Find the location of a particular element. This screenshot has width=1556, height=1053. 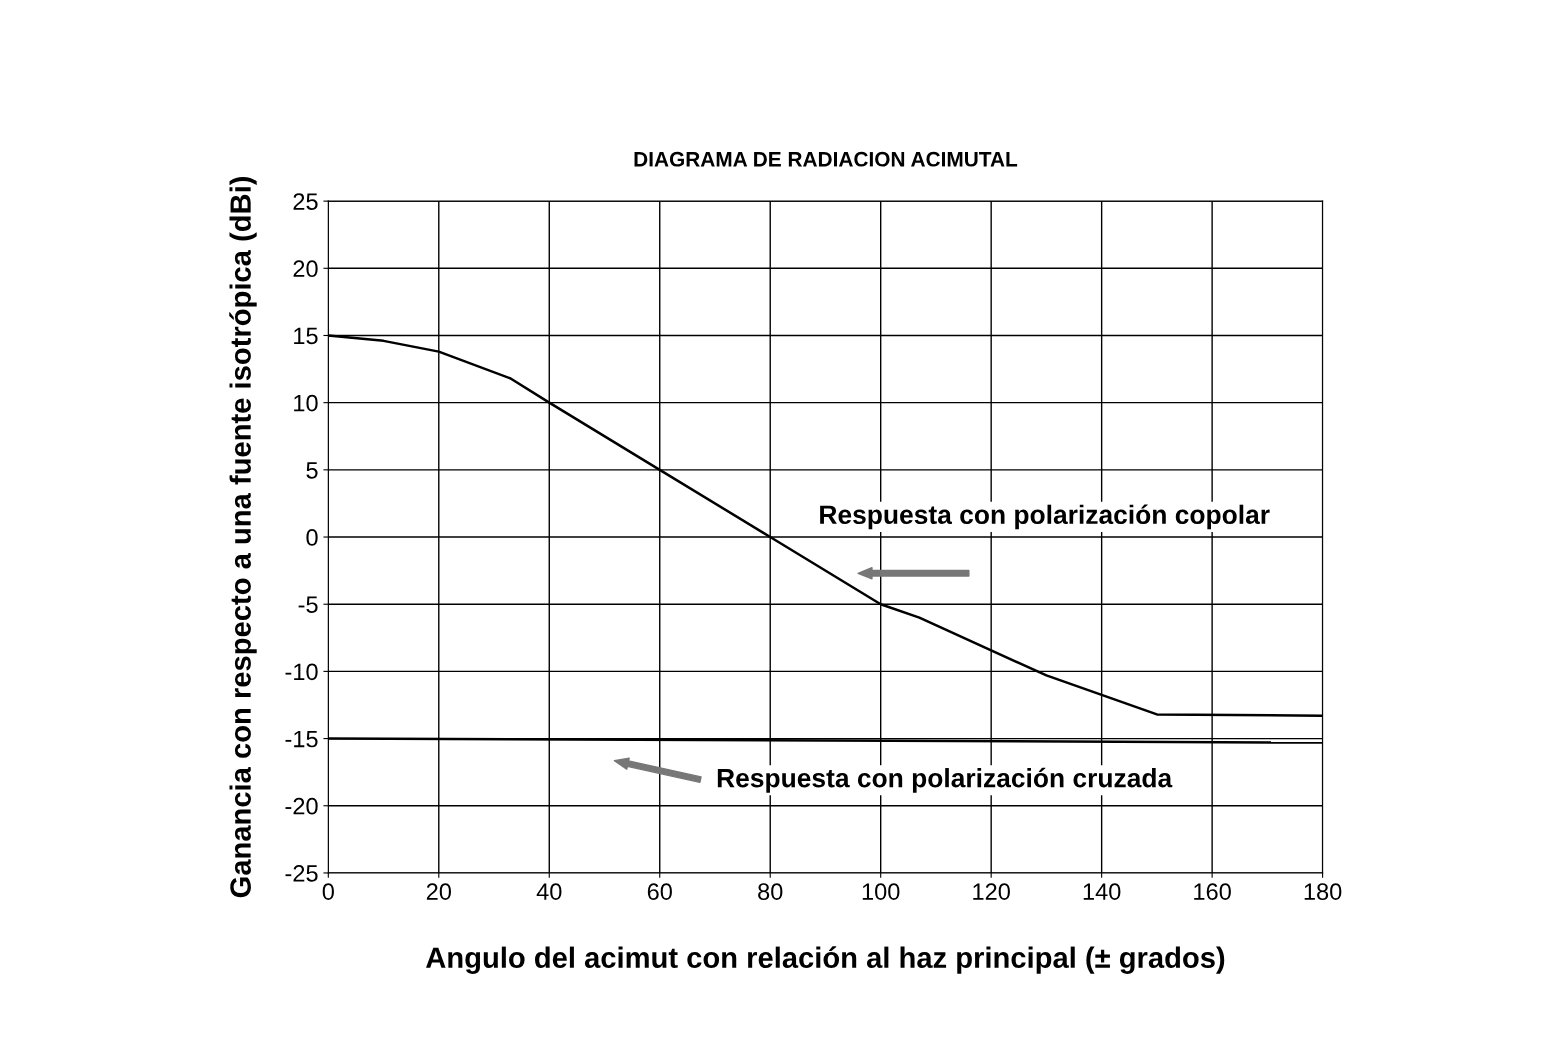

y-tick-label: 5 is located at coordinates (312, 470).